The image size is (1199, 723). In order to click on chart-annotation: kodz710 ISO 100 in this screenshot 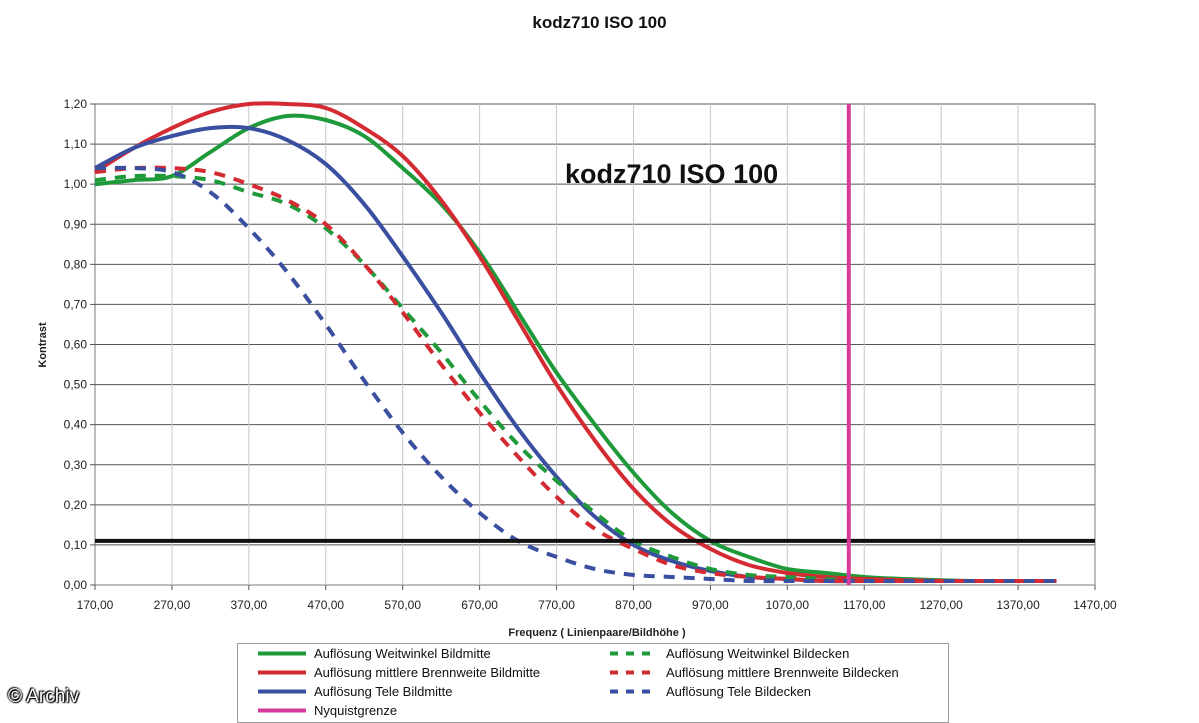, I will do `click(671, 174)`.